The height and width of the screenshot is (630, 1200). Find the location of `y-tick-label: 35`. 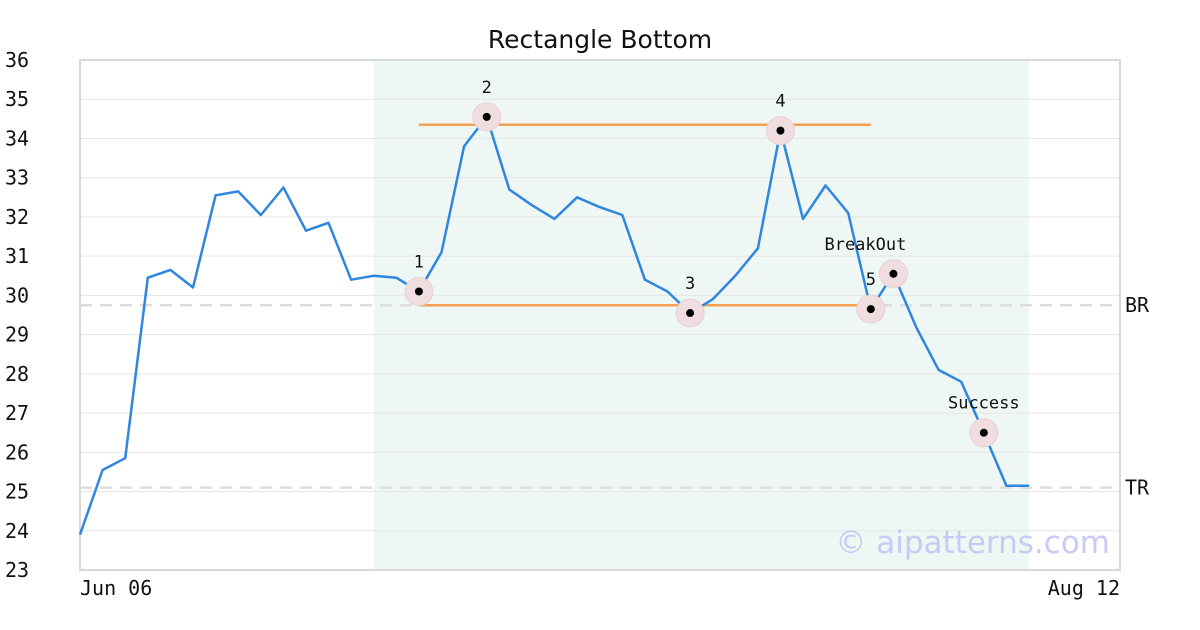

y-tick-label: 35 is located at coordinates (17, 99).